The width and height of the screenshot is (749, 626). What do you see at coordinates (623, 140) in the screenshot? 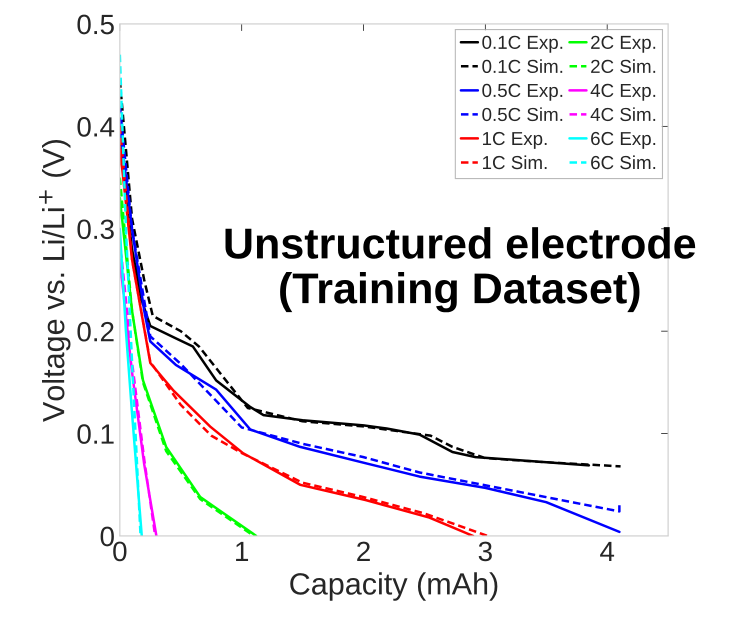
I see `legend-label: 6C Exp.` at bounding box center [623, 140].